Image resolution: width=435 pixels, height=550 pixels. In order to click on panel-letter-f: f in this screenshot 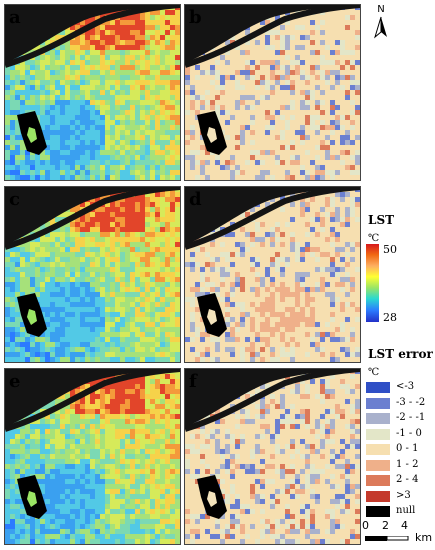, I will do `click(193, 381)`.